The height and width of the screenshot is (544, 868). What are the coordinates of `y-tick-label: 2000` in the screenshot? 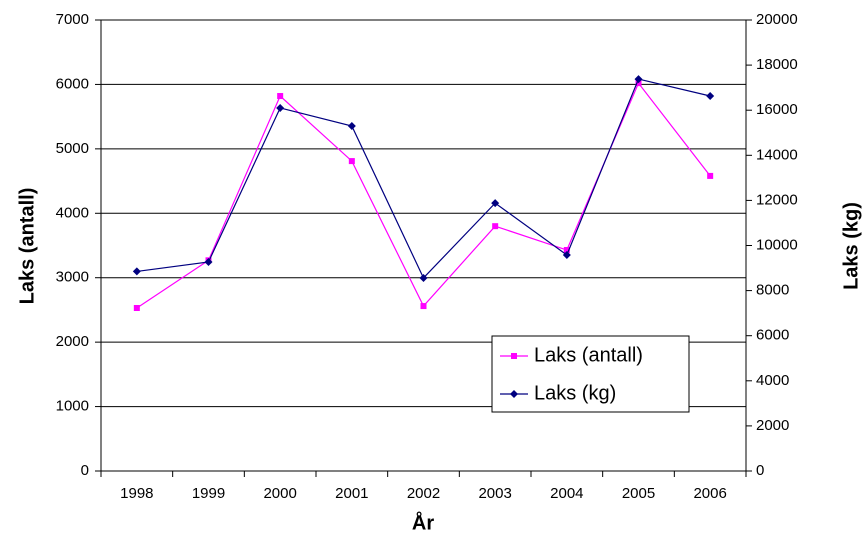 It's located at (72, 341).